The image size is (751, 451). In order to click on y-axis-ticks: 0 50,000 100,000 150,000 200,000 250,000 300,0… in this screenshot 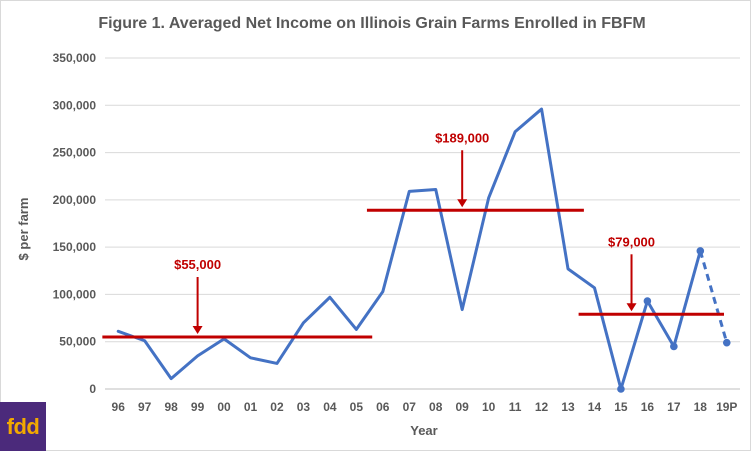, I will do `click(75, 223)`.